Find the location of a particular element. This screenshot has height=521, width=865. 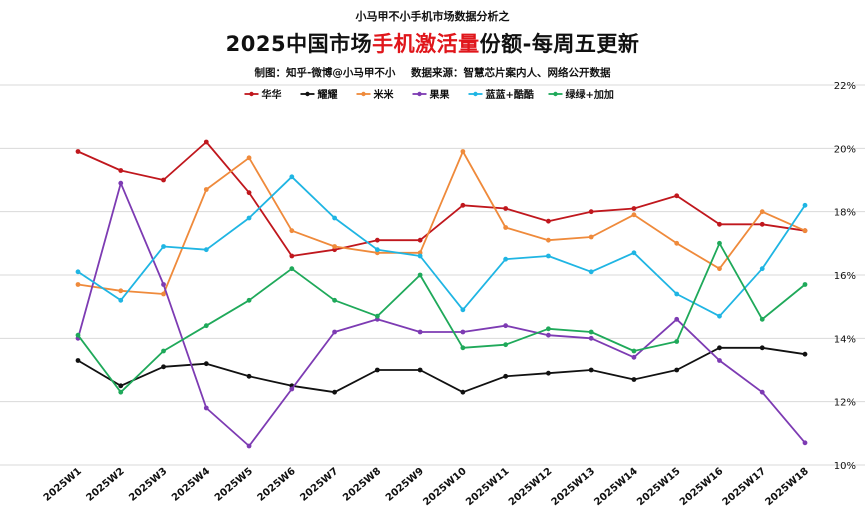

credit-source: 数据来源：智慧芯片案内人、网络公开数据 is located at coordinates (511, 73).